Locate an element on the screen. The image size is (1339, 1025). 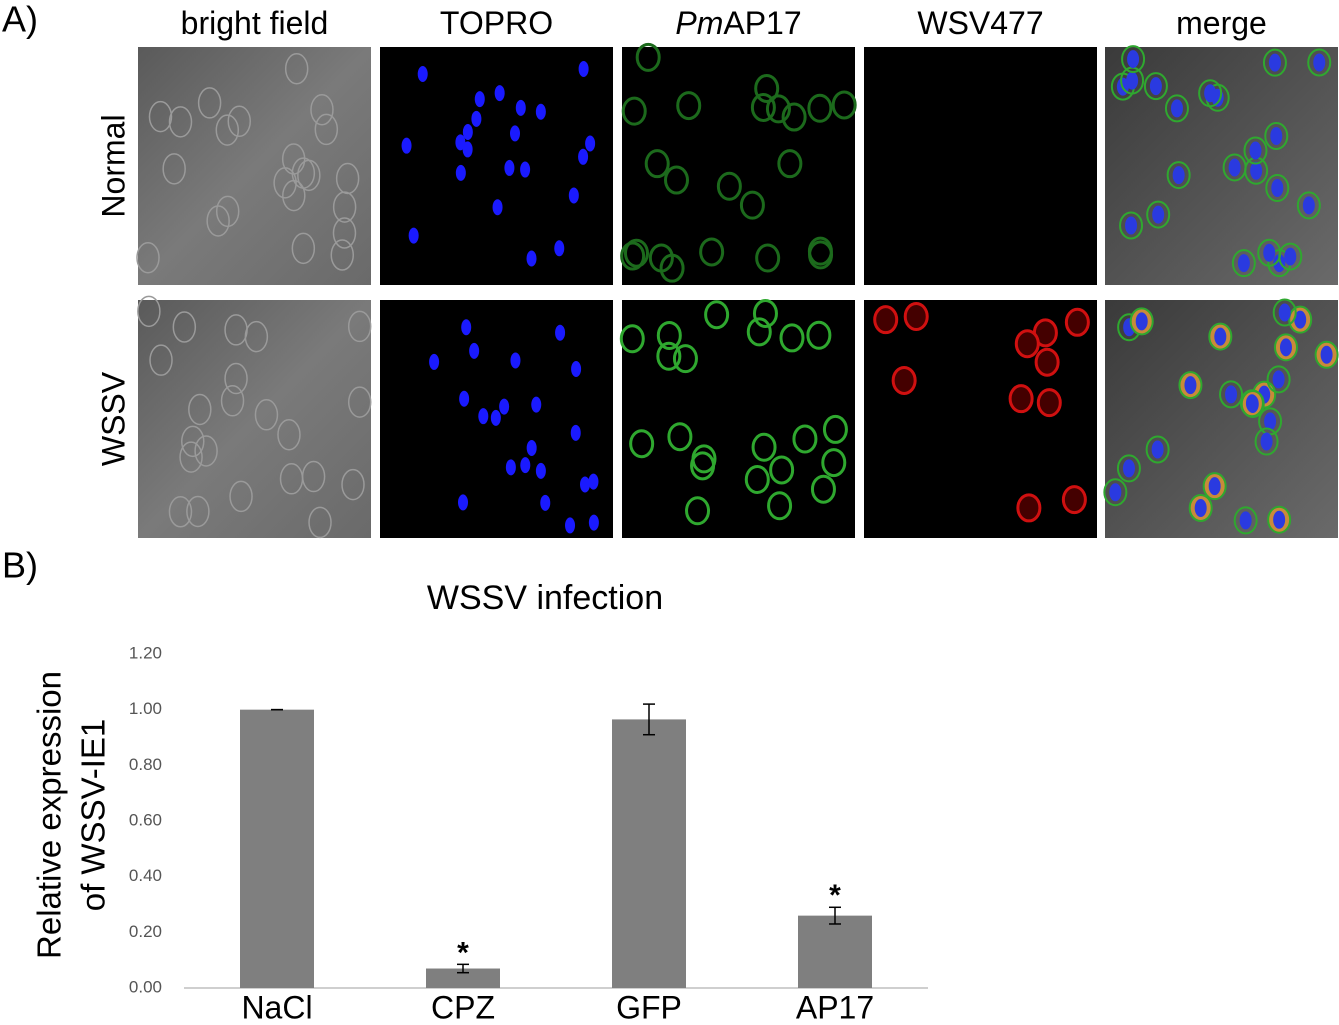
header-part: bright field is located at coordinates (255, 23).